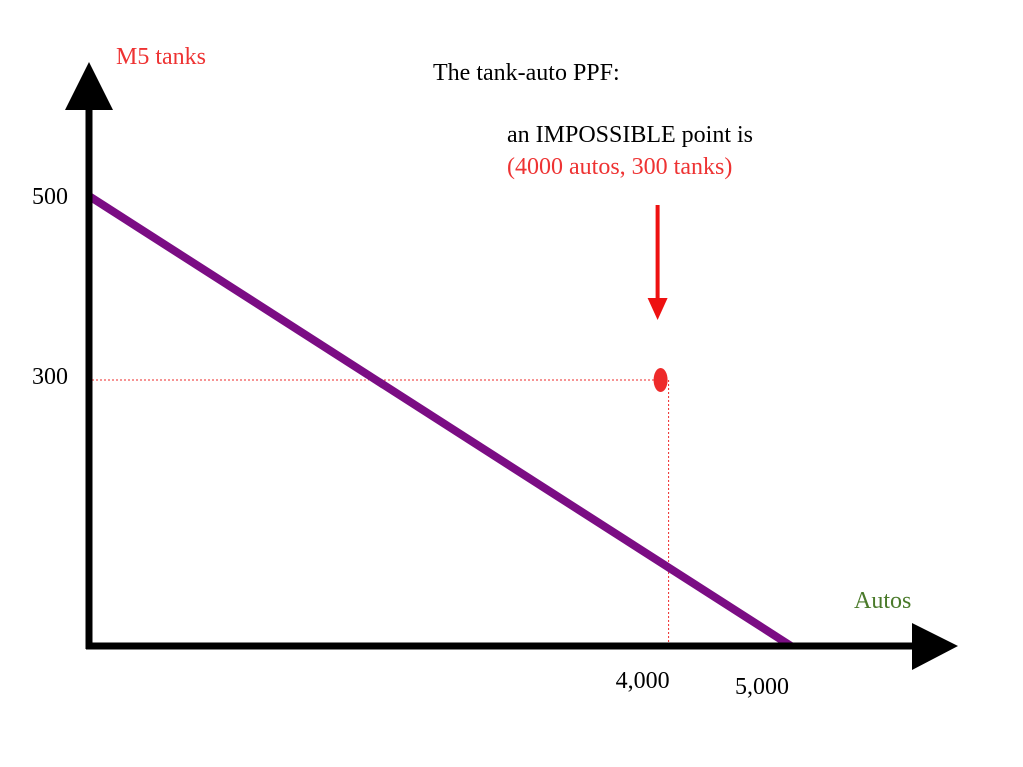 Image resolution: width=1023 pixels, height=767 pixels. I want to click on x-axis-arrowhead, so click(935, 646).